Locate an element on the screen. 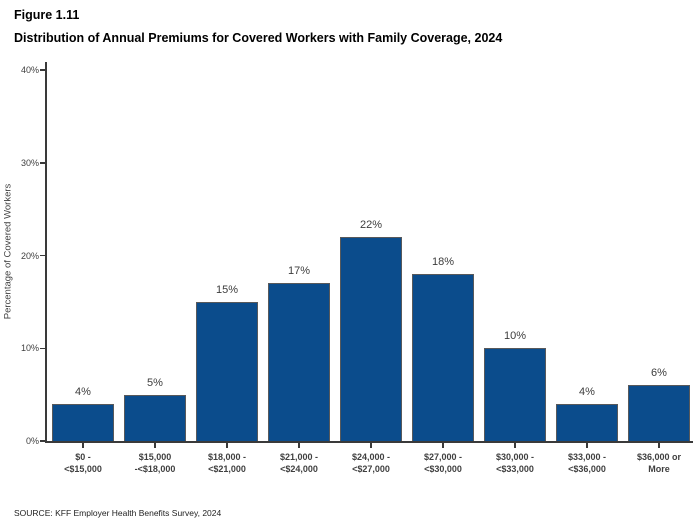 Image resolution: width=698 pixels, height=525 pixels. bar-value-label: 18% is located at coordinates (443, 262).